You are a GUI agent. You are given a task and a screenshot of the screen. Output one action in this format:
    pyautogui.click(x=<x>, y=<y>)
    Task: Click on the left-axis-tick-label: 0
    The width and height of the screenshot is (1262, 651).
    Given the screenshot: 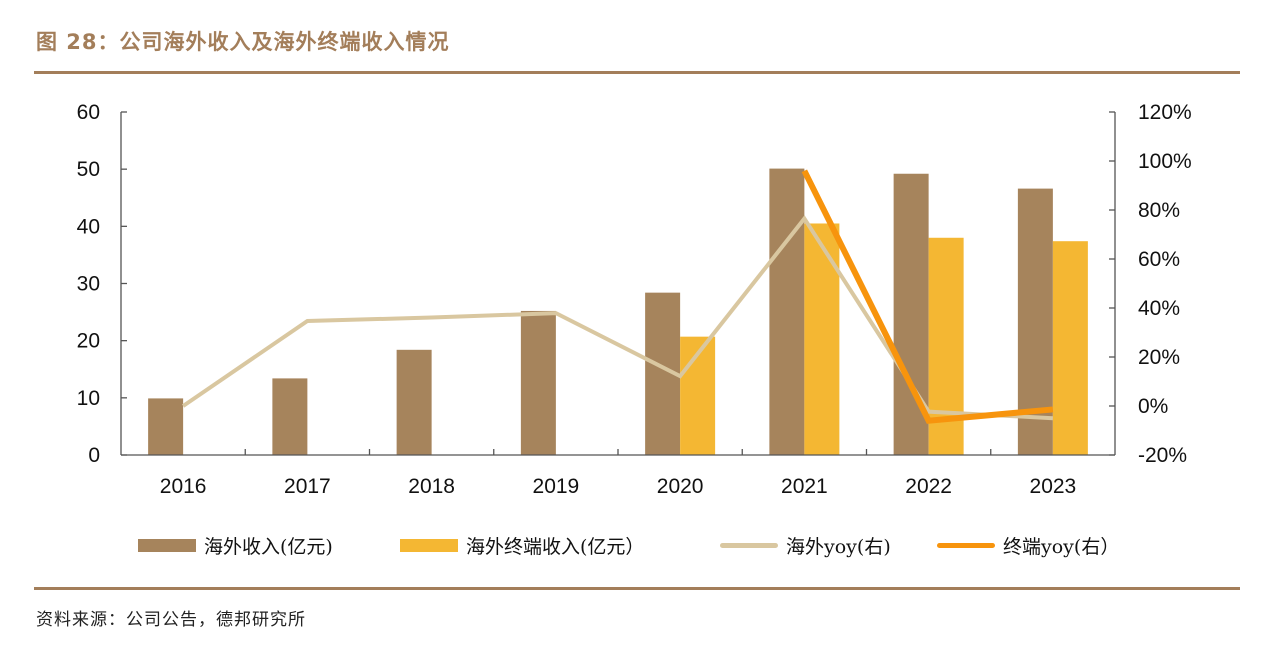 What is the action you would take?
    pyautogui.click(x=94, y=455)
    